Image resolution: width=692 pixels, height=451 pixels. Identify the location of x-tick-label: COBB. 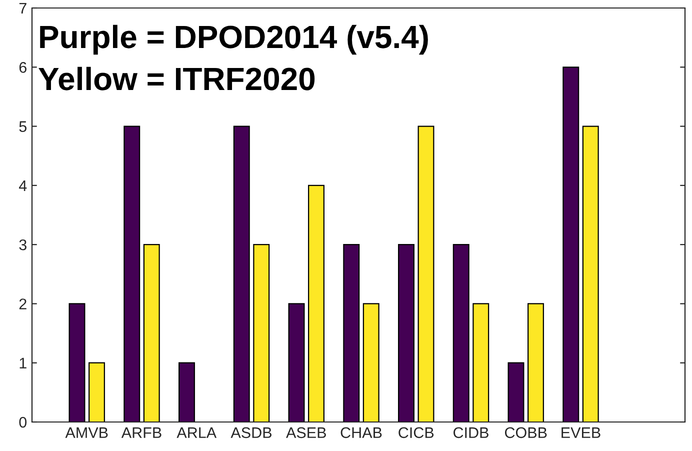
(525, 432).